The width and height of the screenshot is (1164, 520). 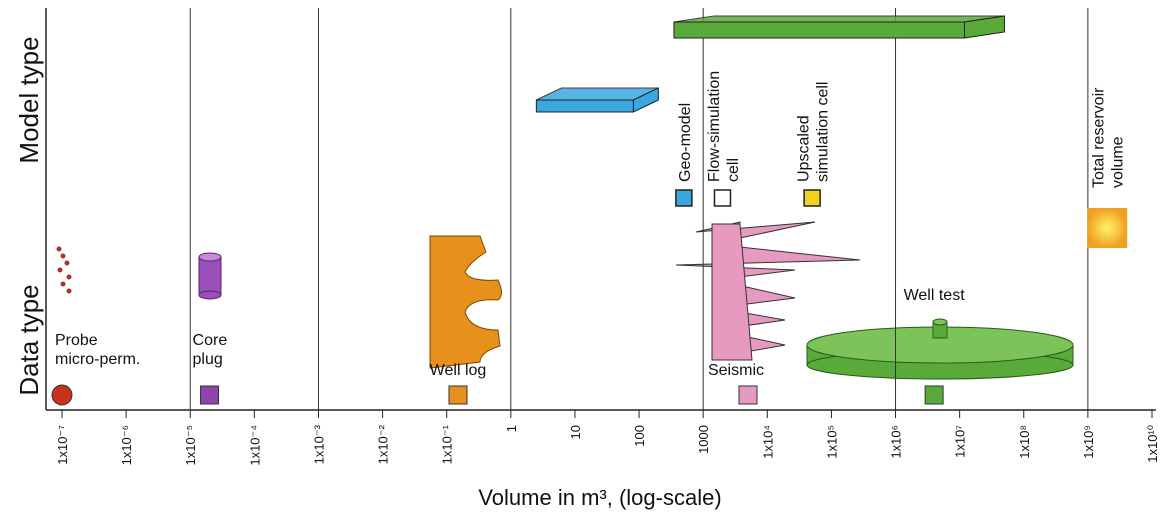 I want to click on x-tick-label: 1x10⁴, so click(x=767, y=442).